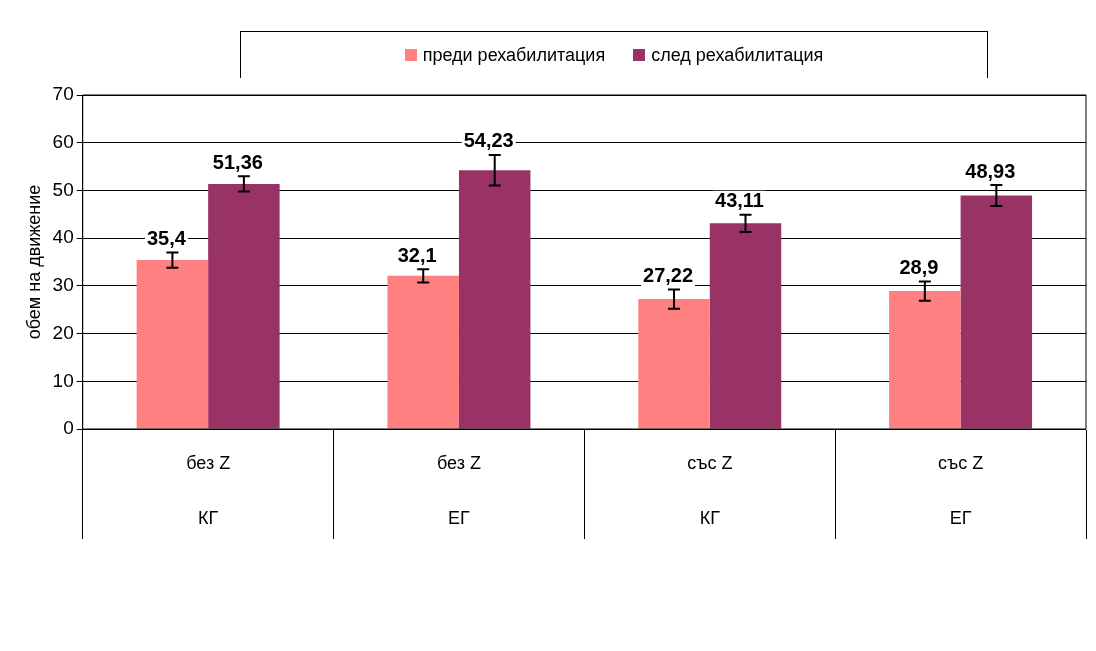 This screenshot has width=1096, height=651. Describe the element at coordinates (63, 237) in the screenshot. I see `y-tick-label: 40` at that location.